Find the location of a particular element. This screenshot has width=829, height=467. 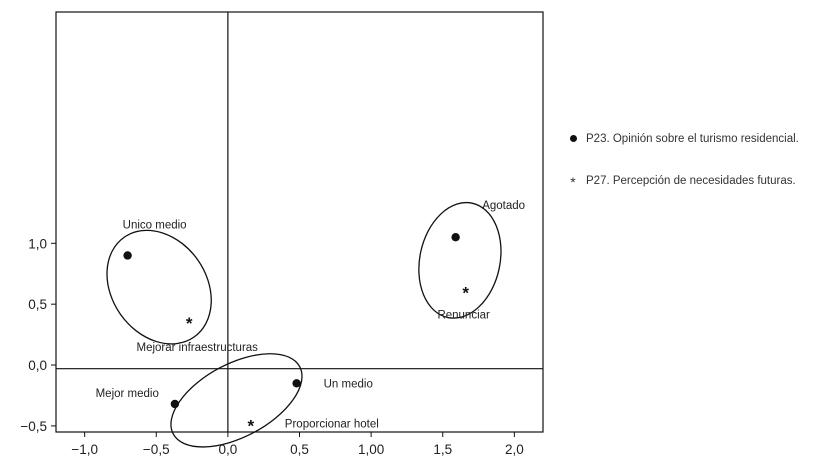

x-tick-label: 0,5 is located at coordinates (299, 449).